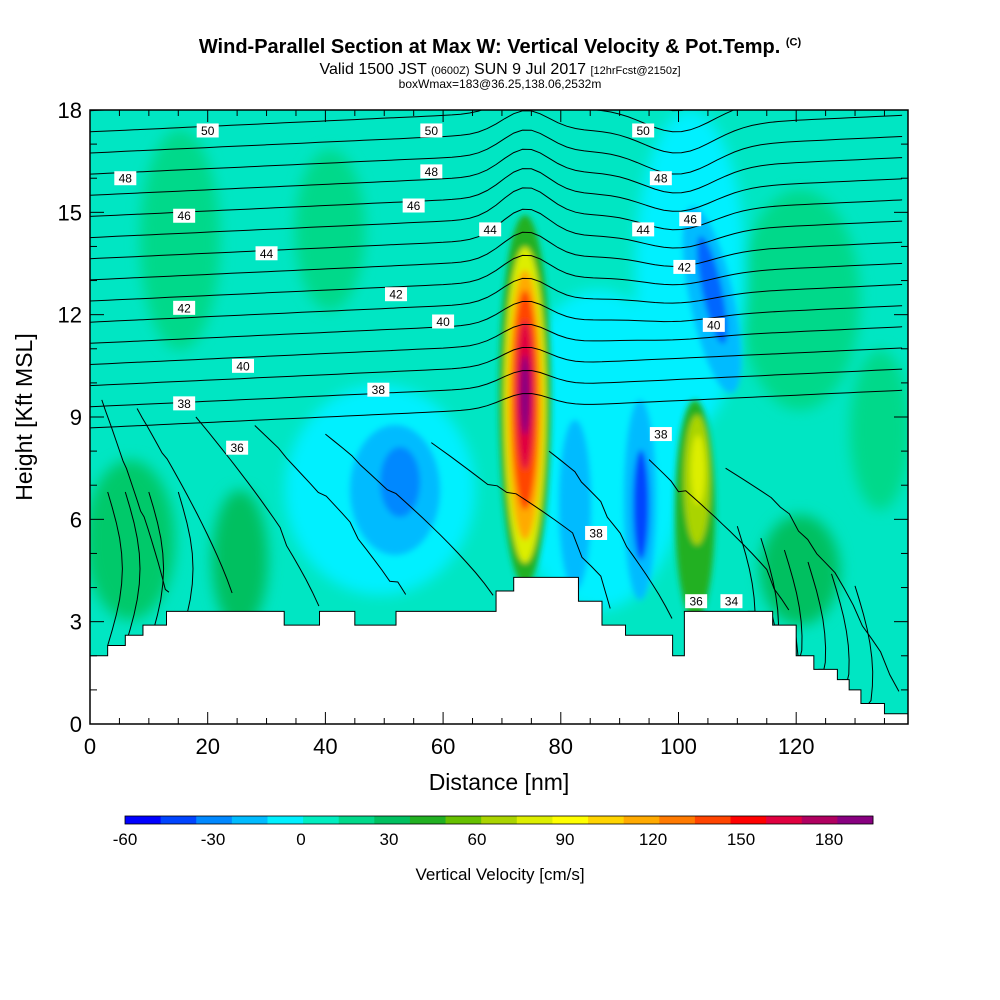 This screenshot has width=1000, height=1000. I want to click on colorbar: -60 -30 0 30 60 90 120 150 180, so click(493, 832).